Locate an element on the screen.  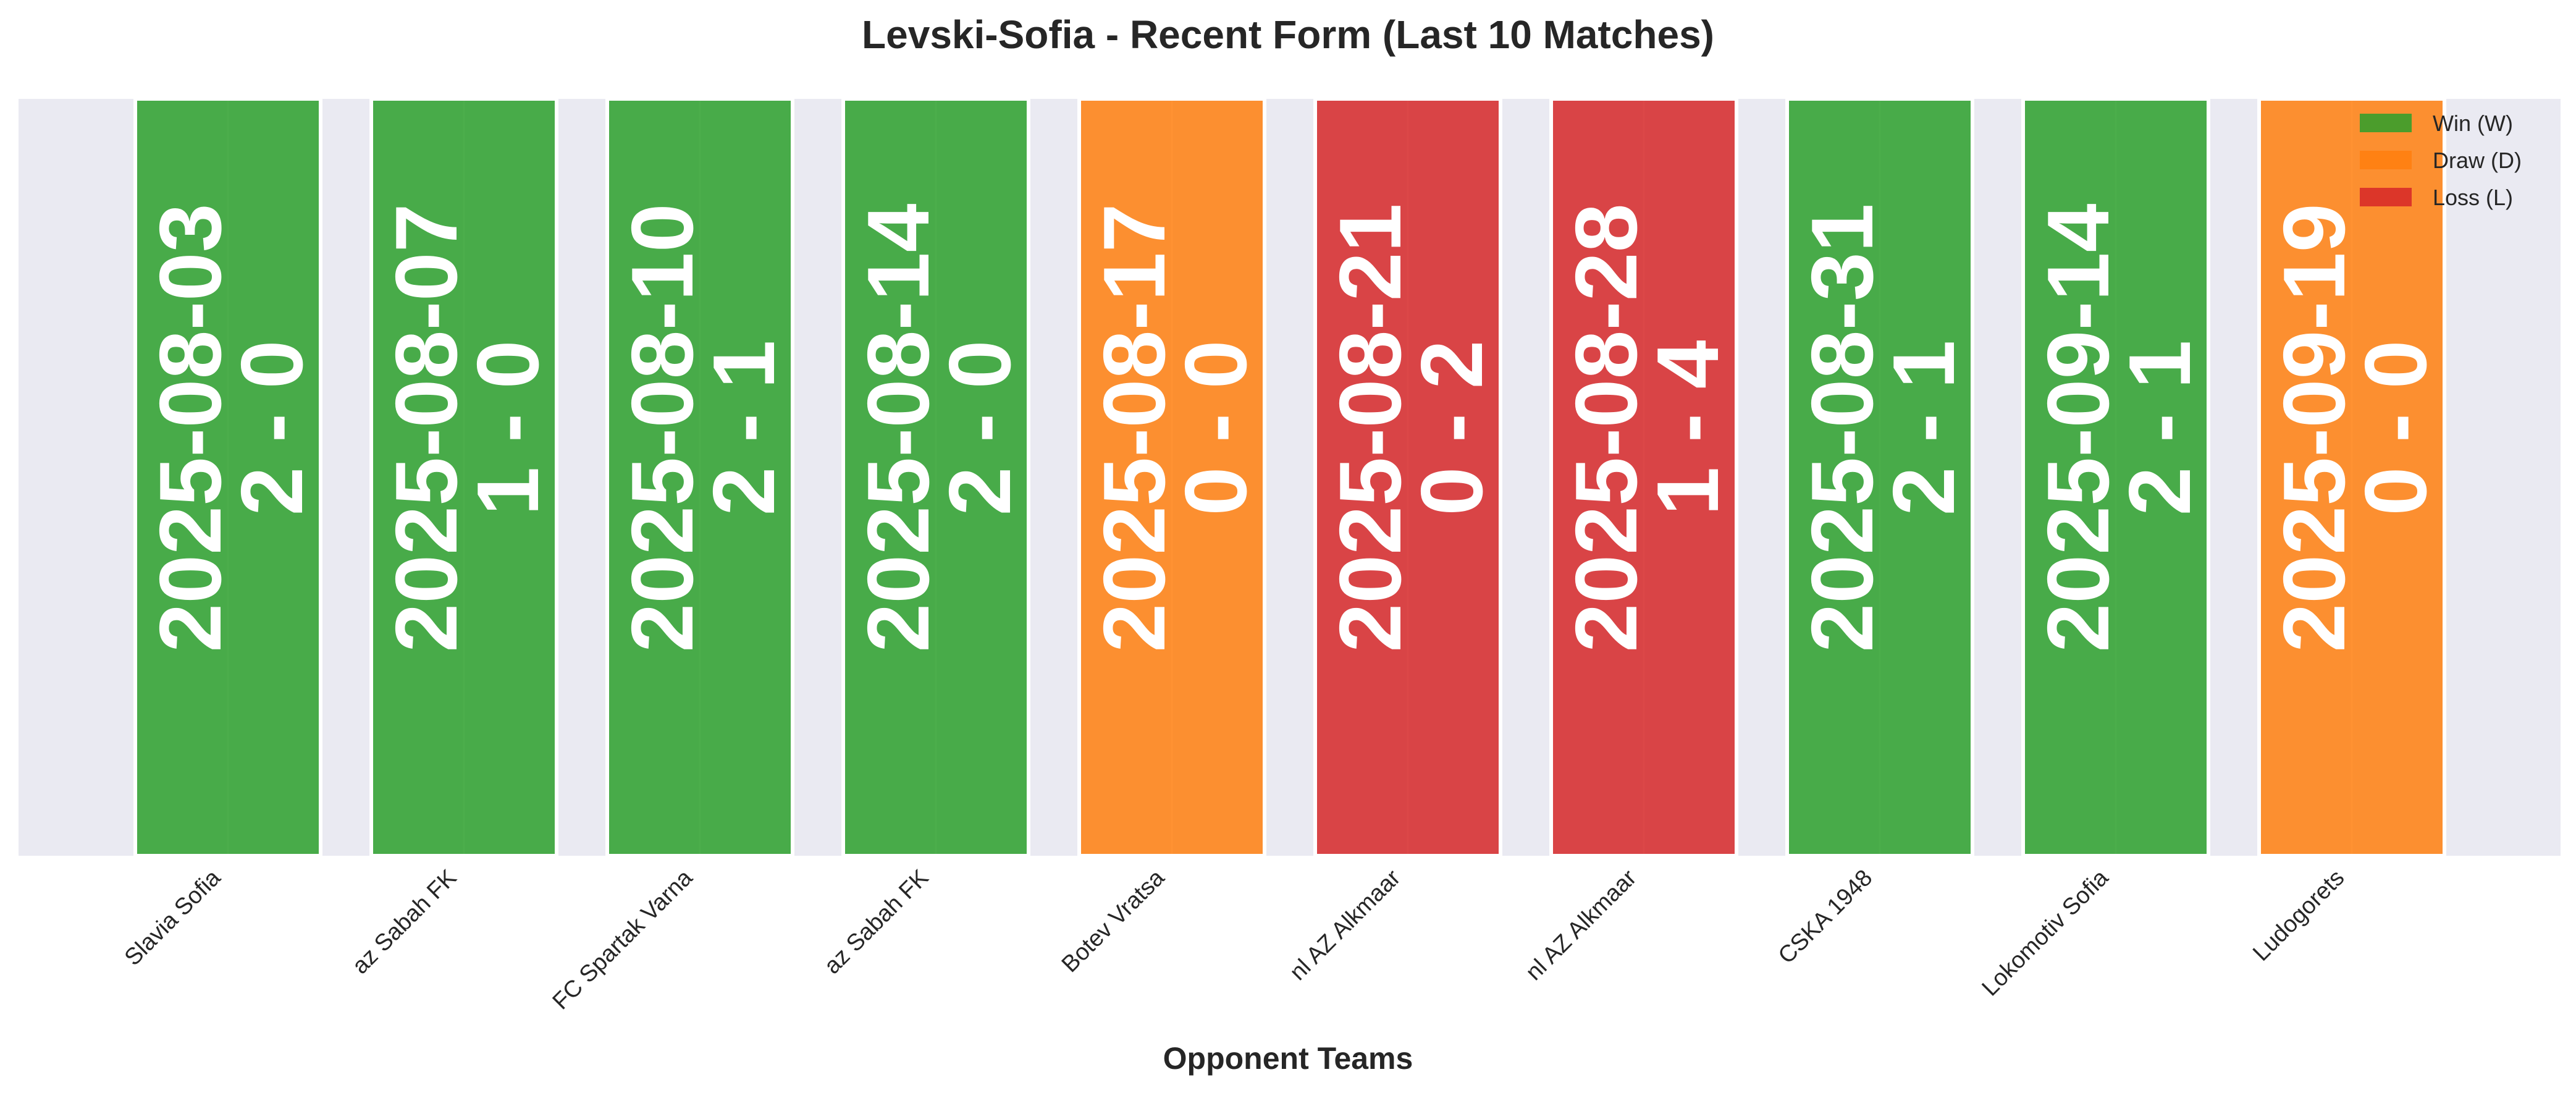
bar-date-label: 2025-08-17 is located at coordinates (1134, 428).